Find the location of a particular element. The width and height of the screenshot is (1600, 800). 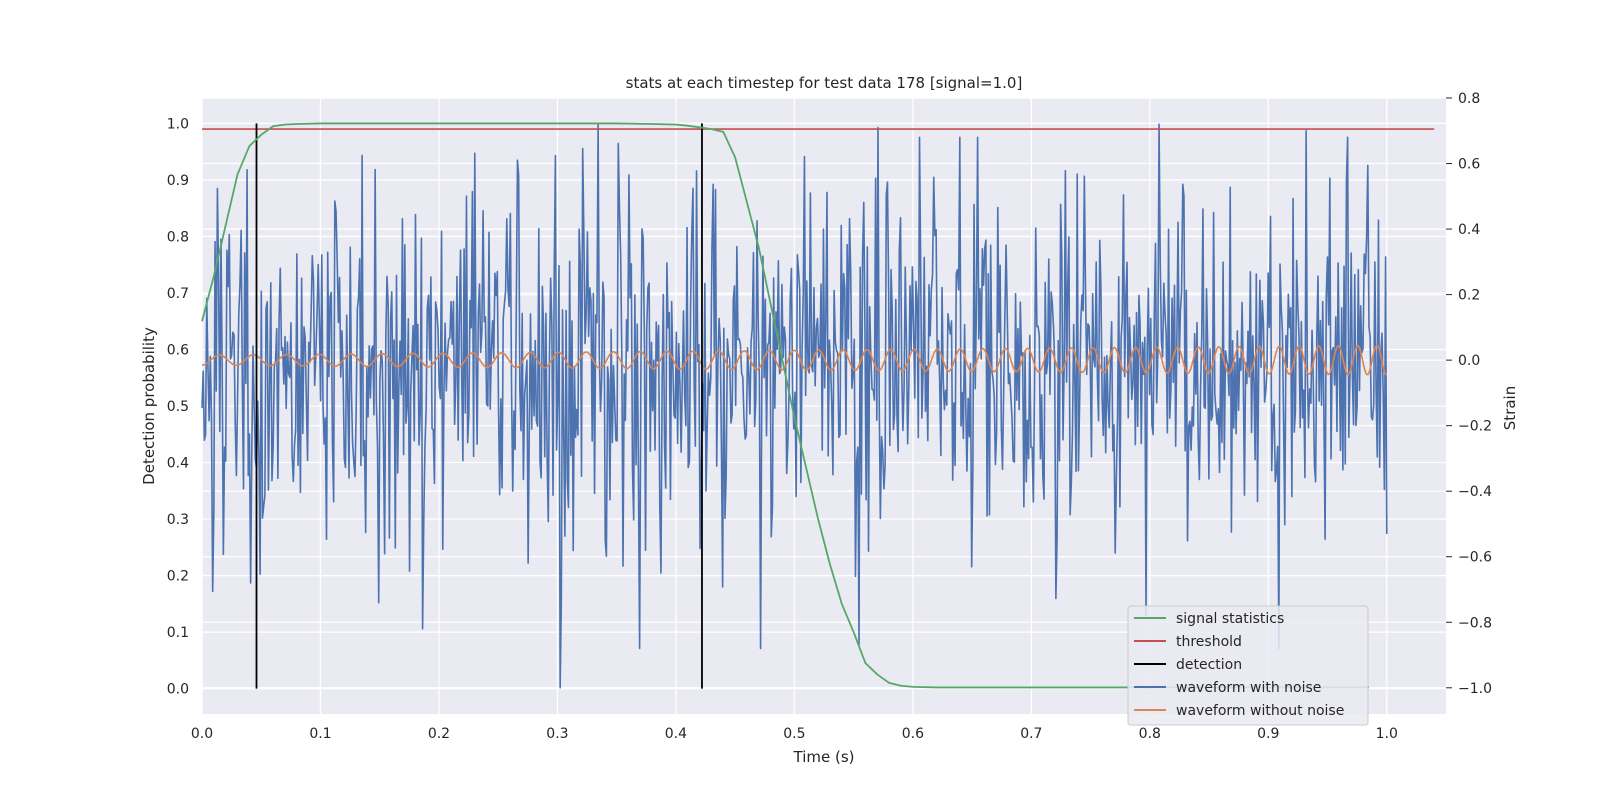

series-waveform-without-noise is located at coordinates (794, 360).